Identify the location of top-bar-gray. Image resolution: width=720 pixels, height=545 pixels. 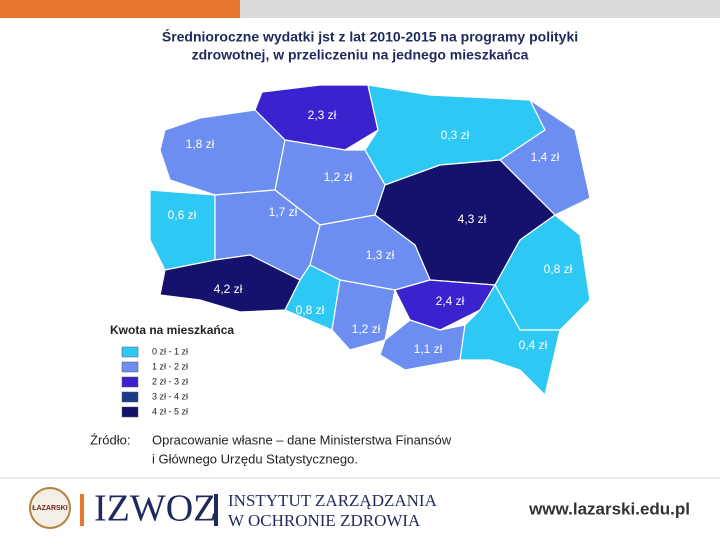
(480, 9).